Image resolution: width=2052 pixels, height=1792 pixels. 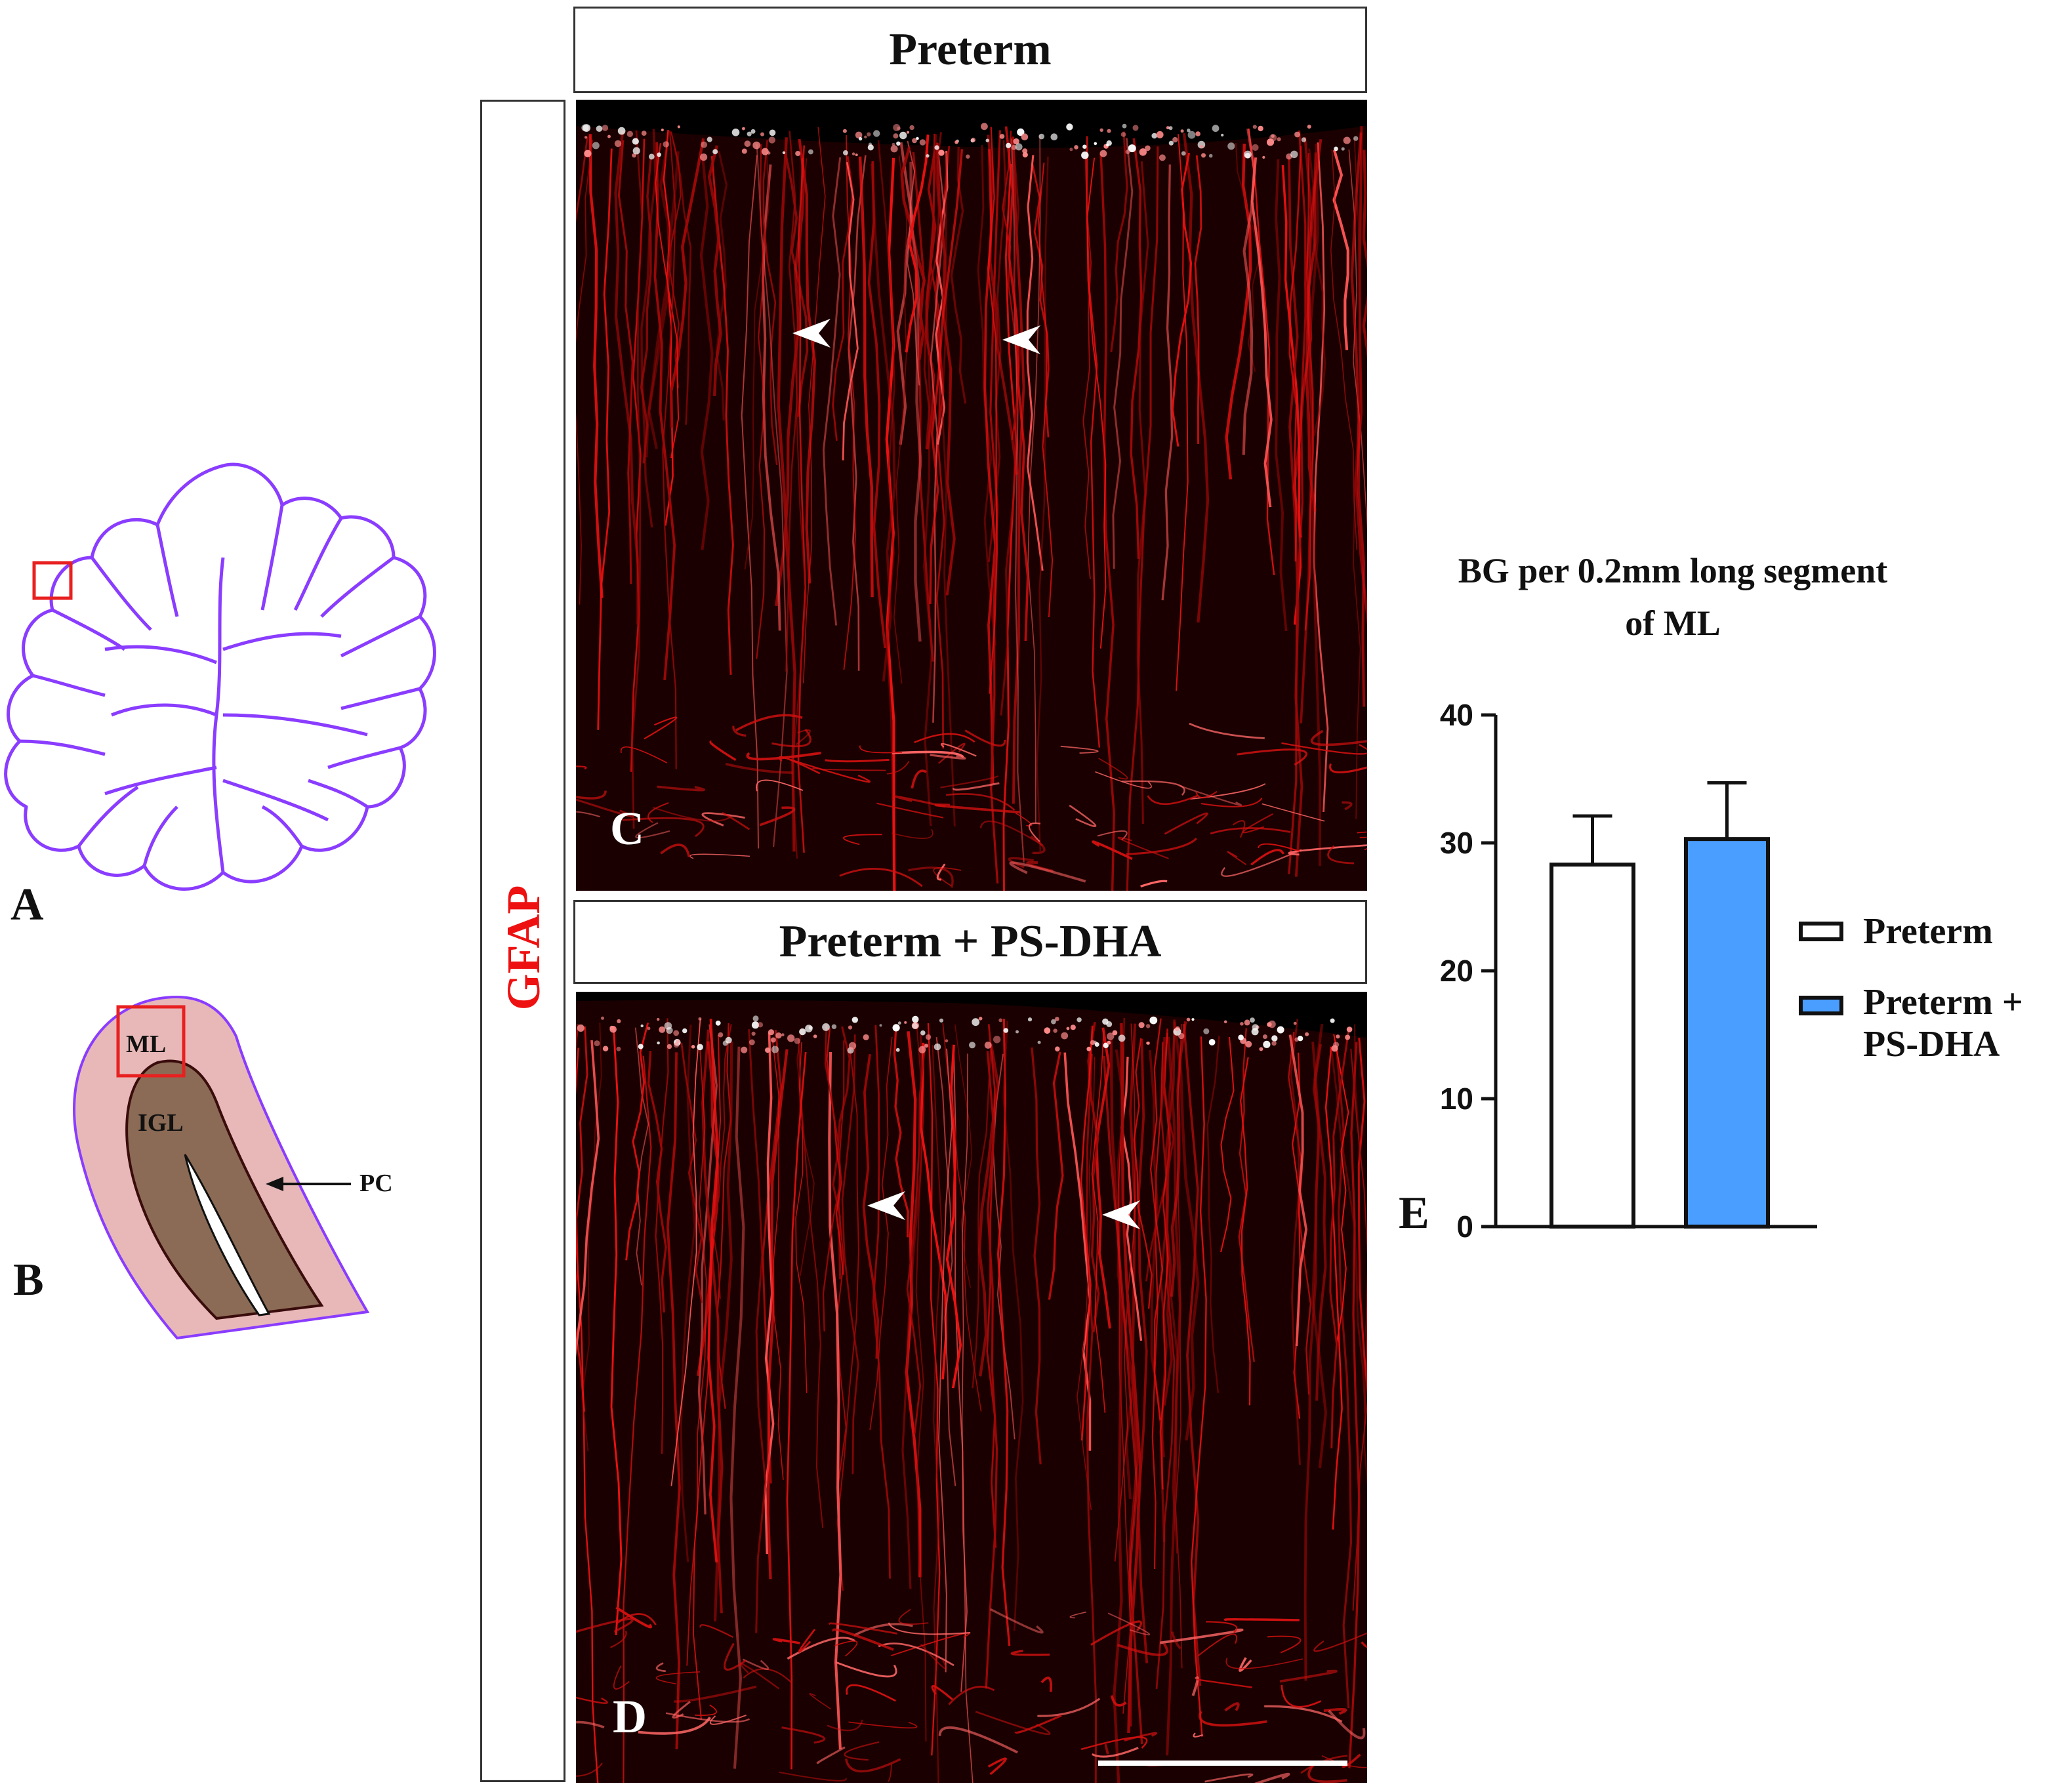 I want to click on ml-label: ML, so click(x=146, y=1044).